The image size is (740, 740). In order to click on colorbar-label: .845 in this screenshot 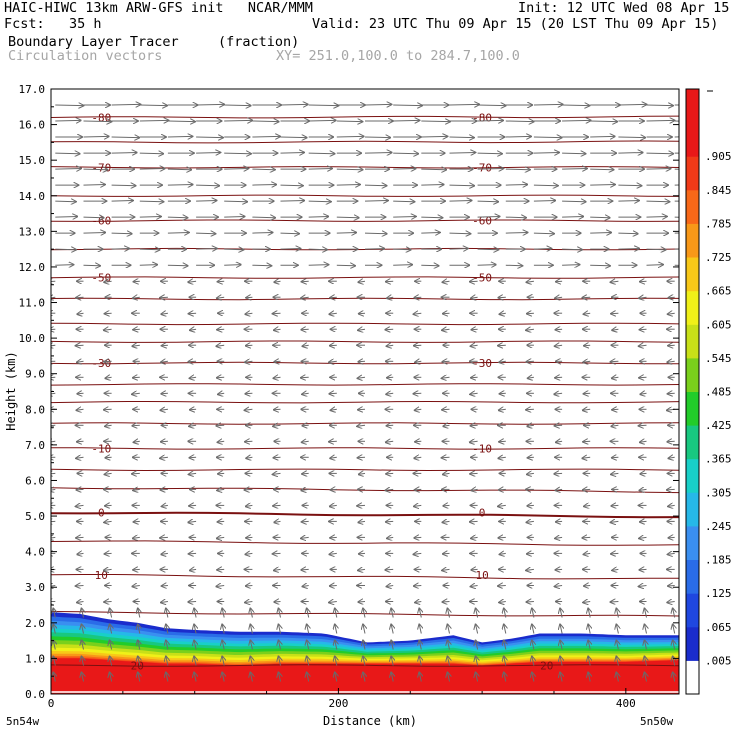, I will do `click(718, 190)`.